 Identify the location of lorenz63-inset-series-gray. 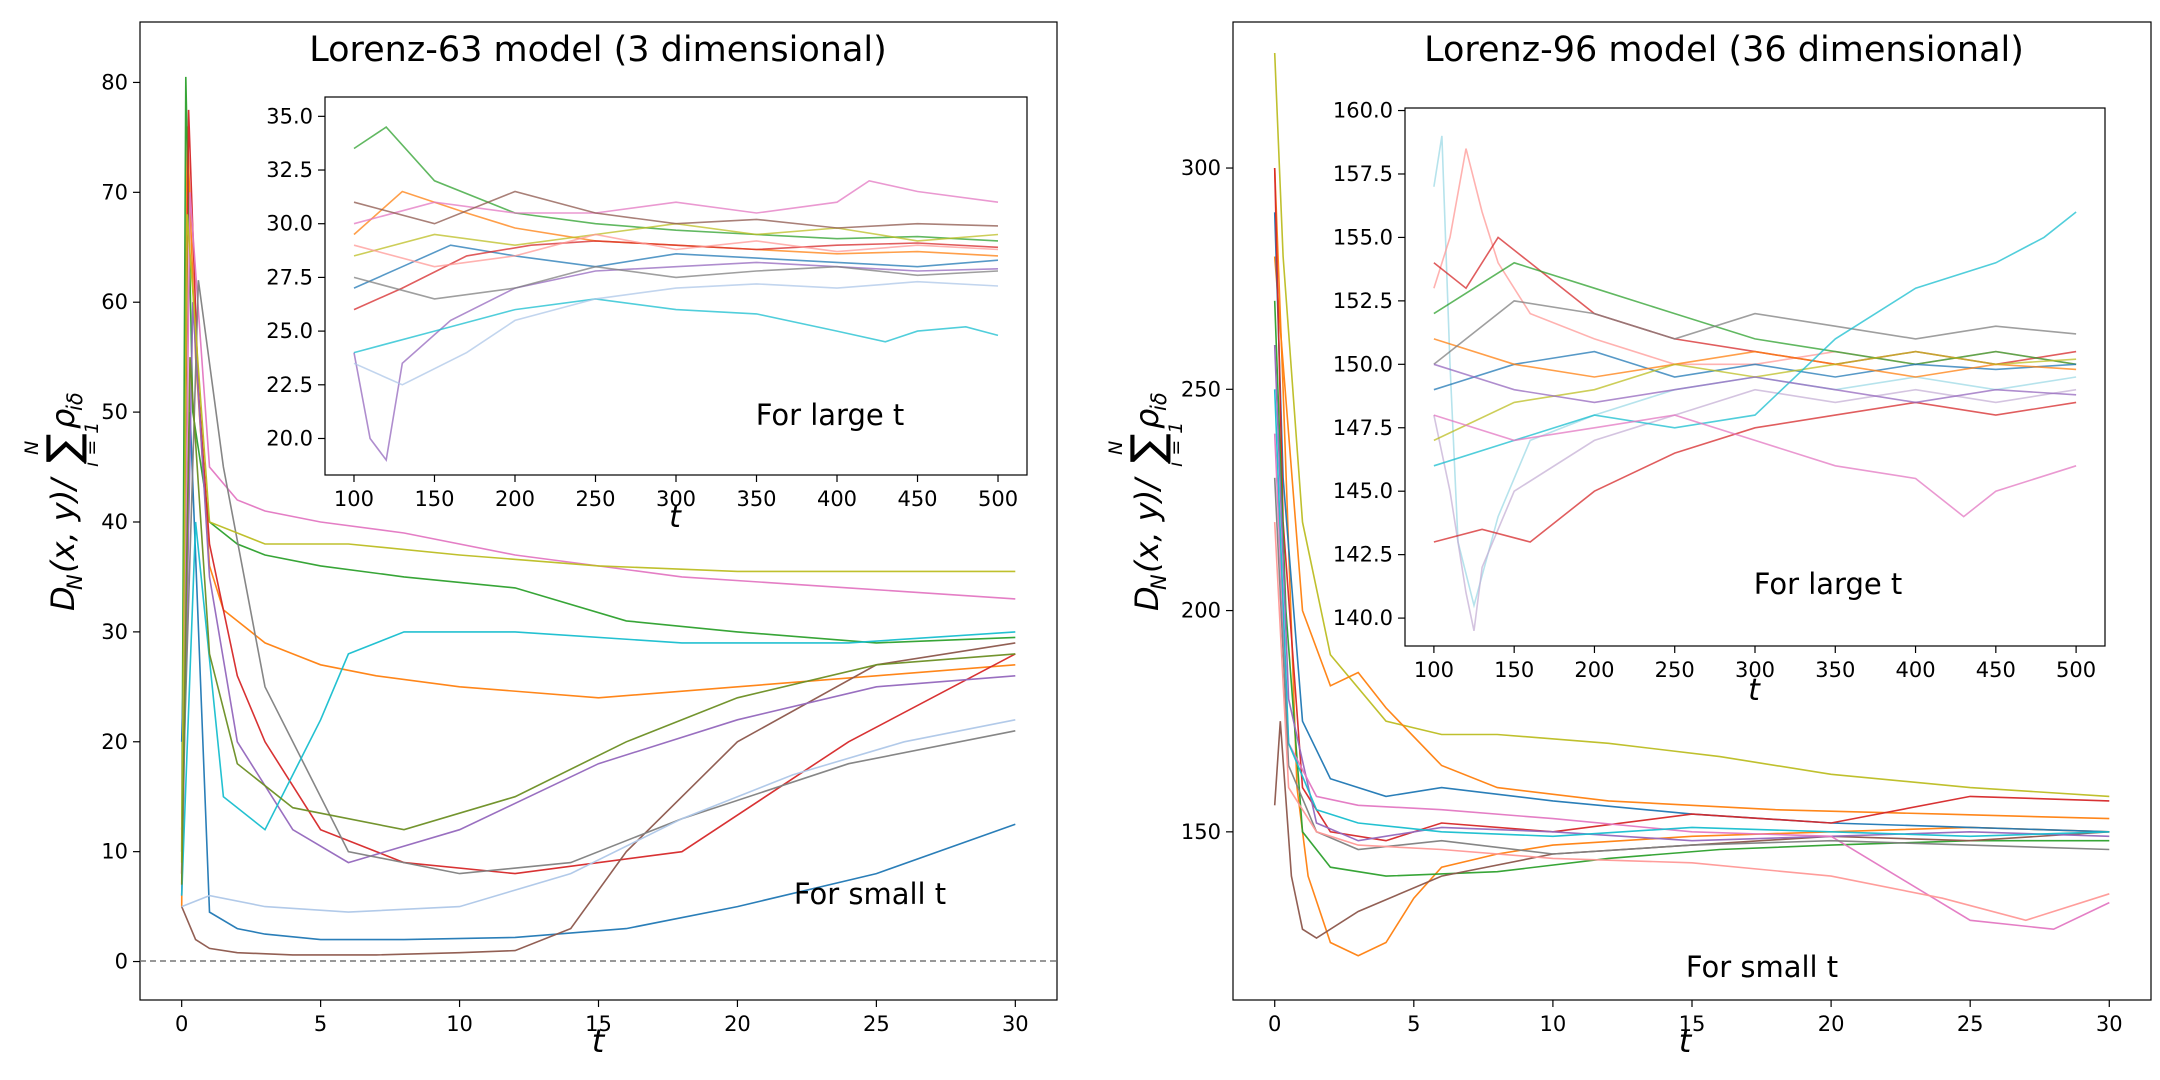
(676, 282).